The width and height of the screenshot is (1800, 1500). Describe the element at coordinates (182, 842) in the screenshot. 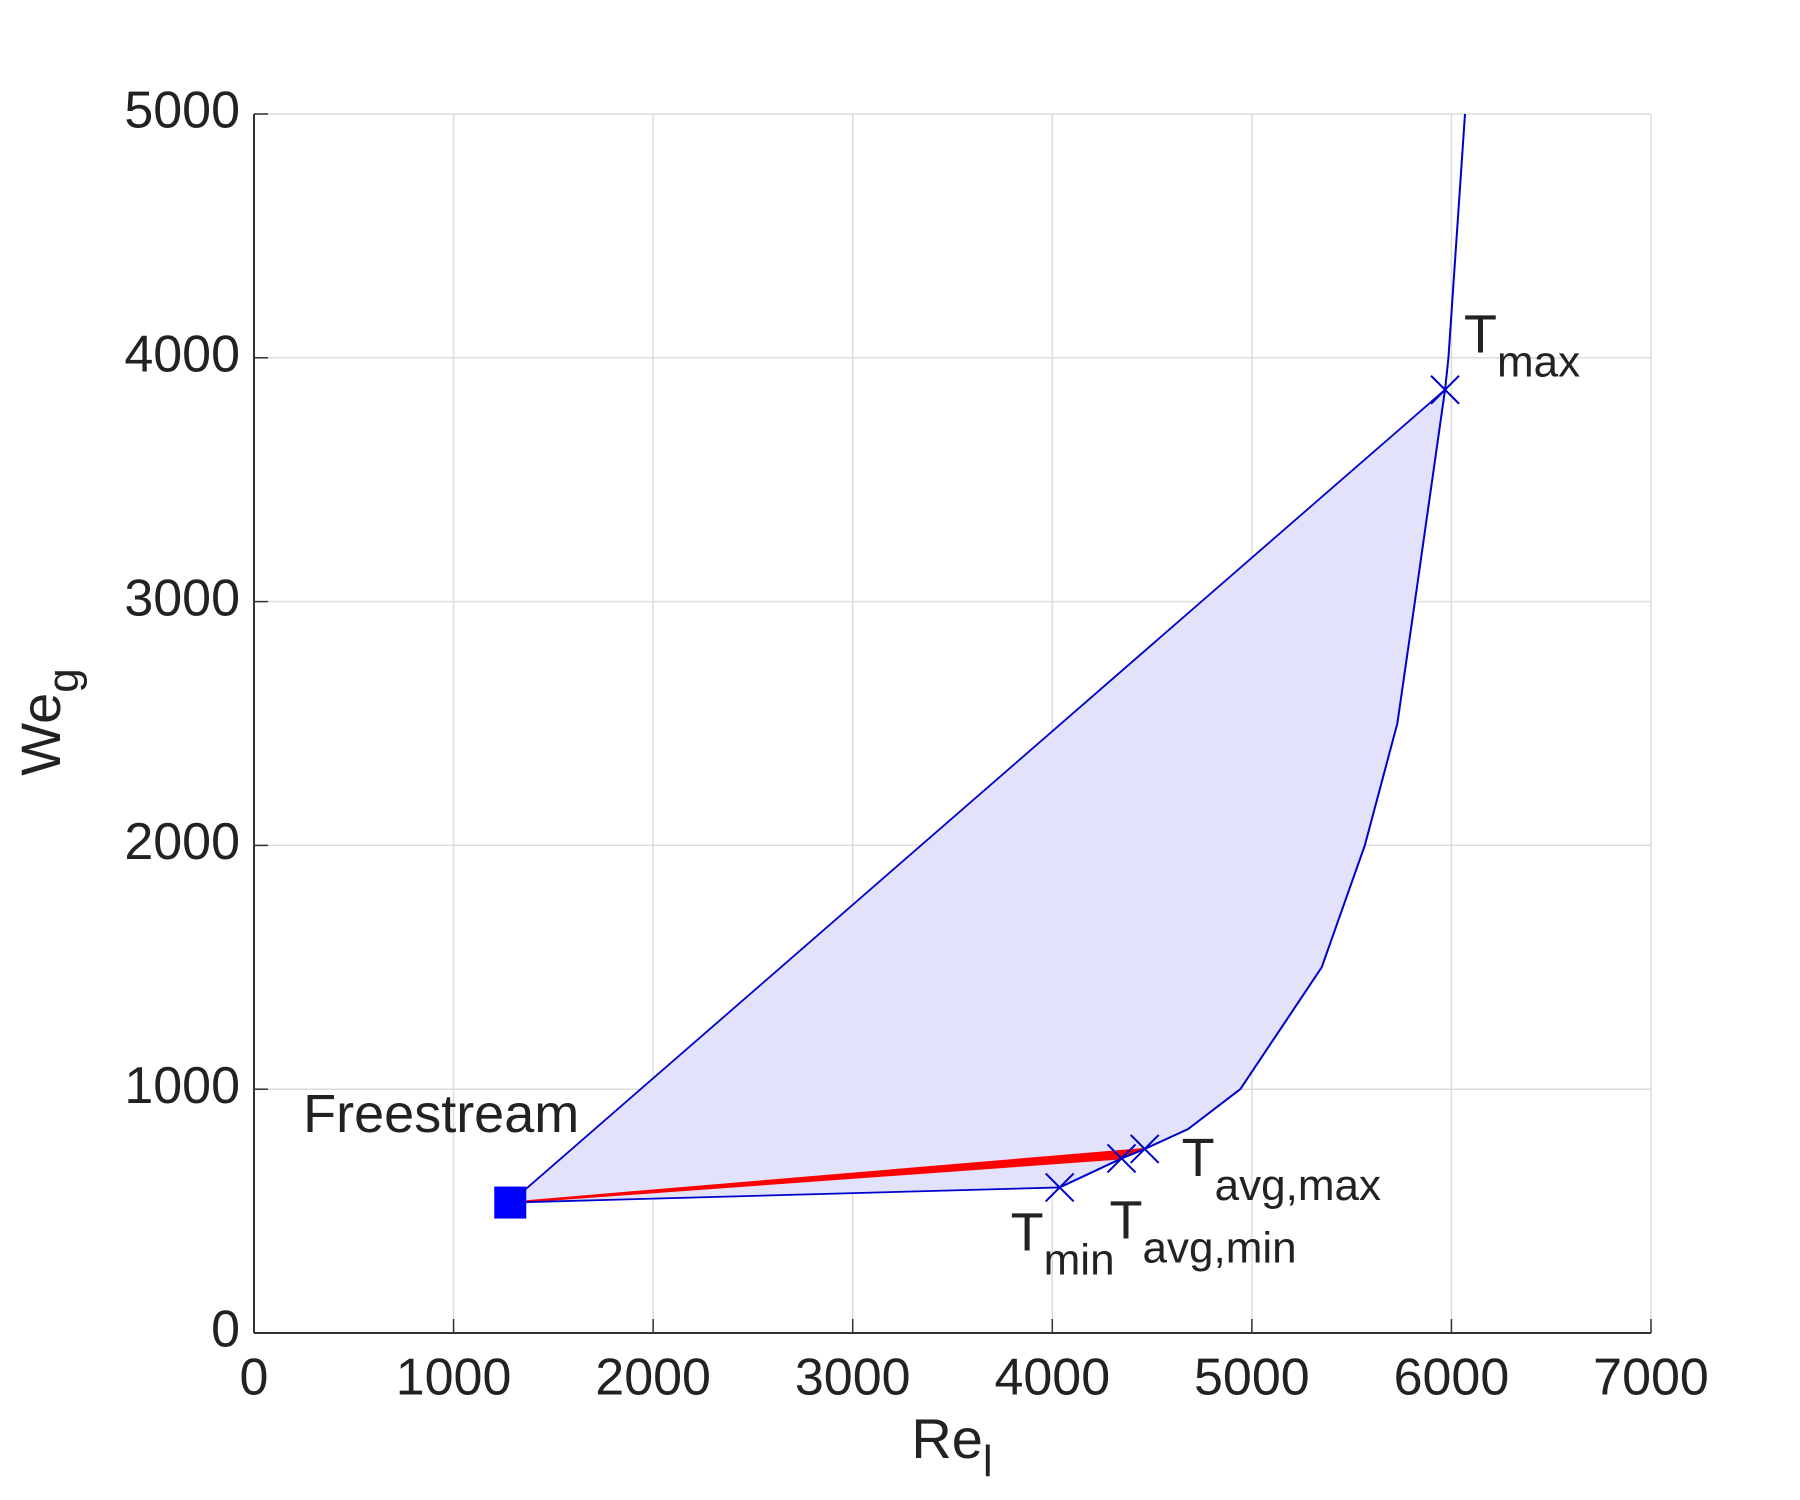

I see `y-tick-label: 2000` at that location.